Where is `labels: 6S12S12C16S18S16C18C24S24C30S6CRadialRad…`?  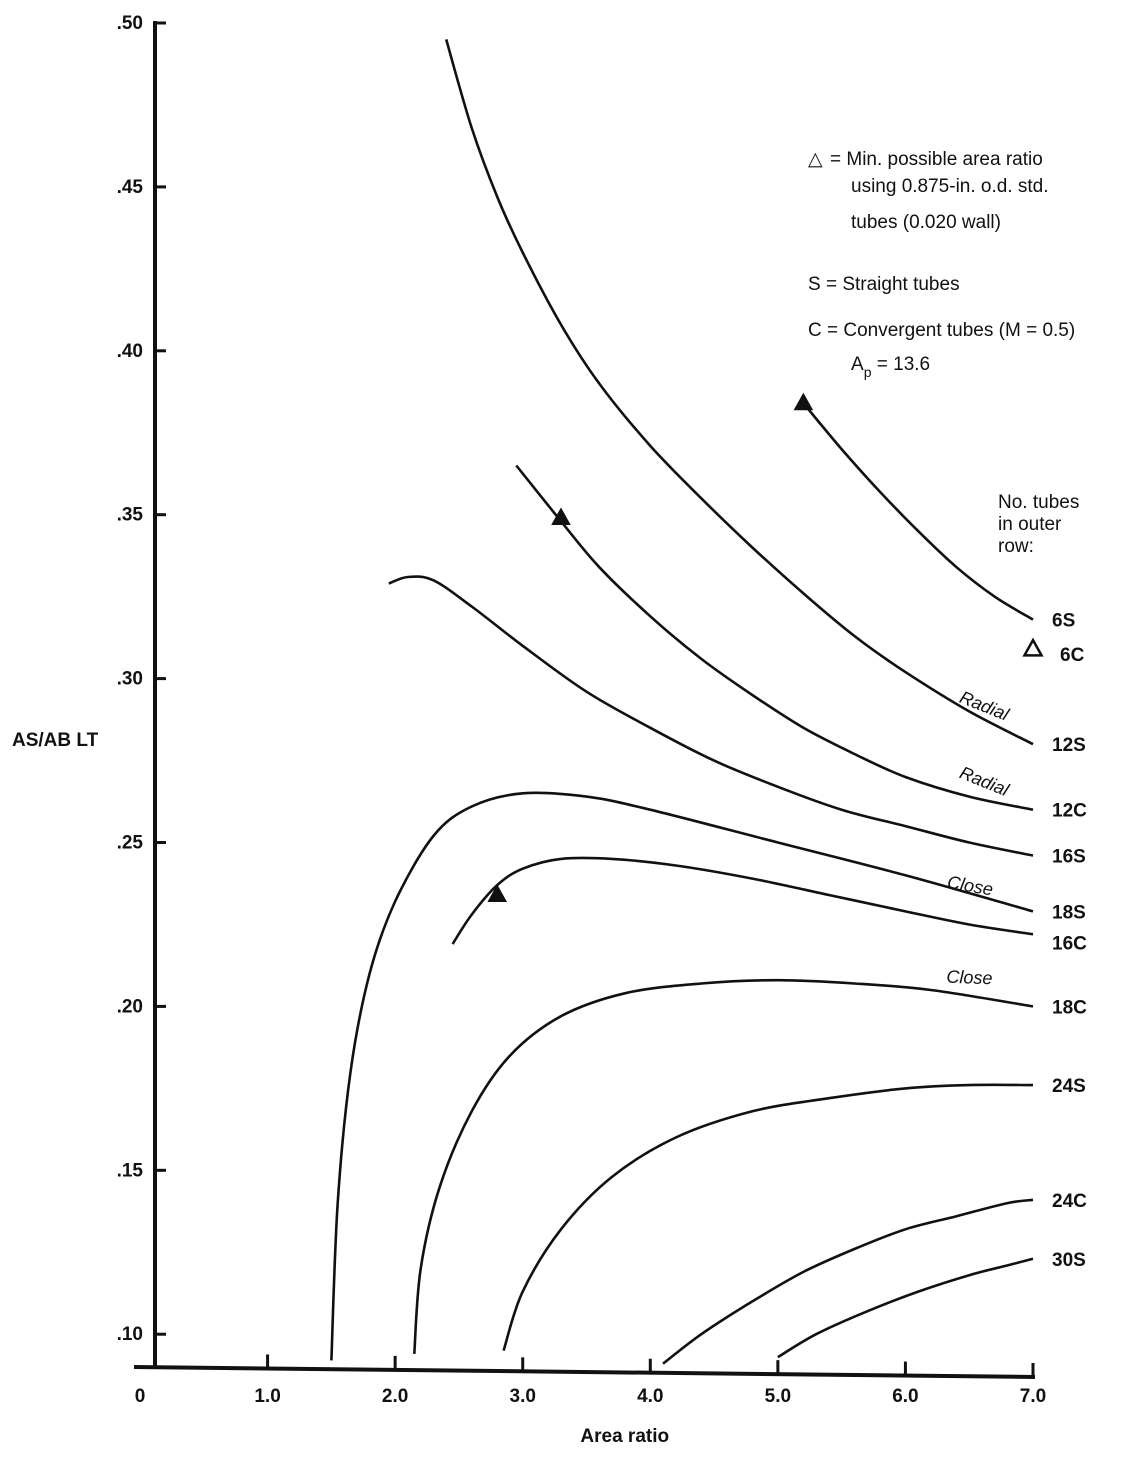 labels: 6S12S12C16S18S16C18C24S24C30S6CRadialRad… is located at coordinates (1016, 941).